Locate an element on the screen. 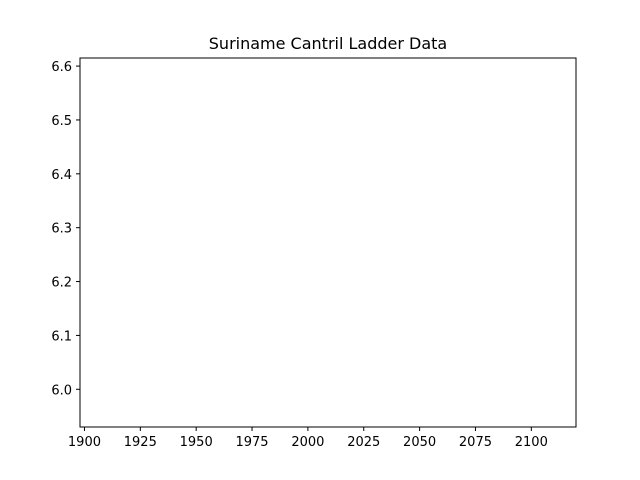  x-tick-label: 1975 is located at coordinates (251, 442).